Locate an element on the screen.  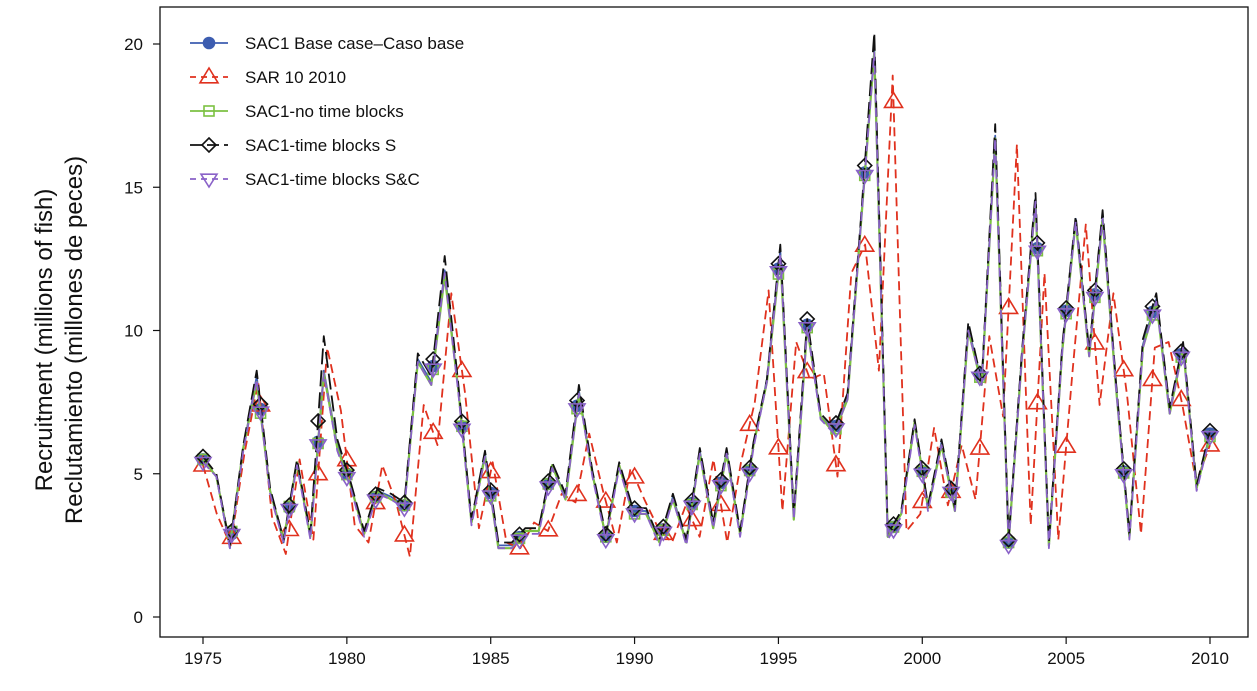
legend-label: SAC1 Base case–Caso base is located at coordinates (354, 43).